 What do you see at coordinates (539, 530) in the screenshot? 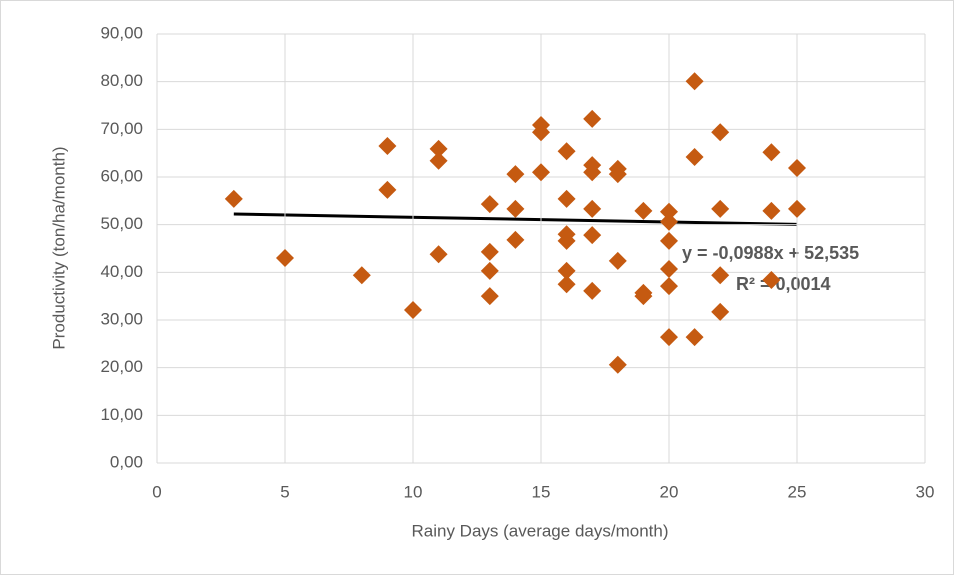
I see `x-axis-label: Rainy Days (average days/month)` at bounding box center [539, 530].